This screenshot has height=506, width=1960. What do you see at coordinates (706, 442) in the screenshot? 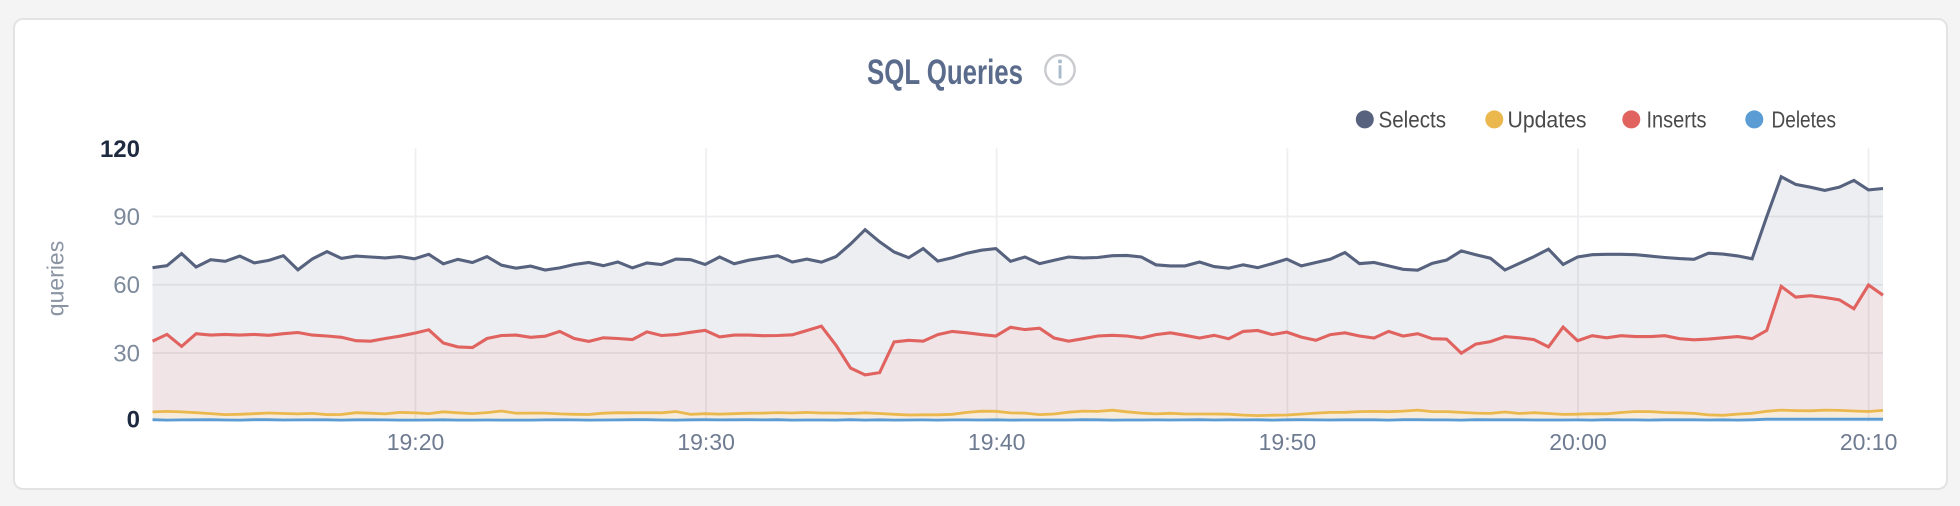
I see `svg-text: 19:30` at bounding box center [706, 442].